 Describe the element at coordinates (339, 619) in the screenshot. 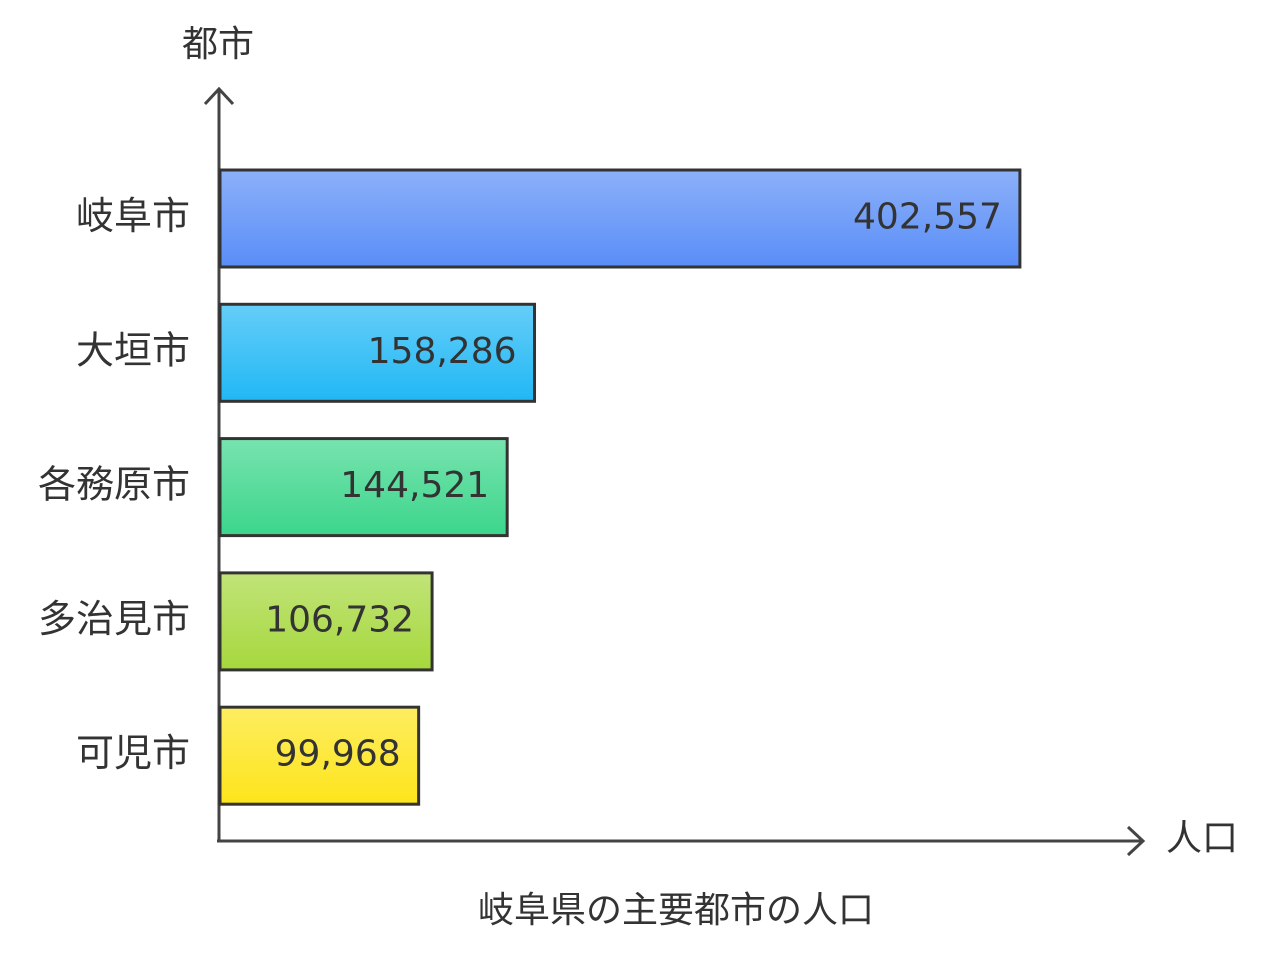

I see `value-label: 106,732` at that location.